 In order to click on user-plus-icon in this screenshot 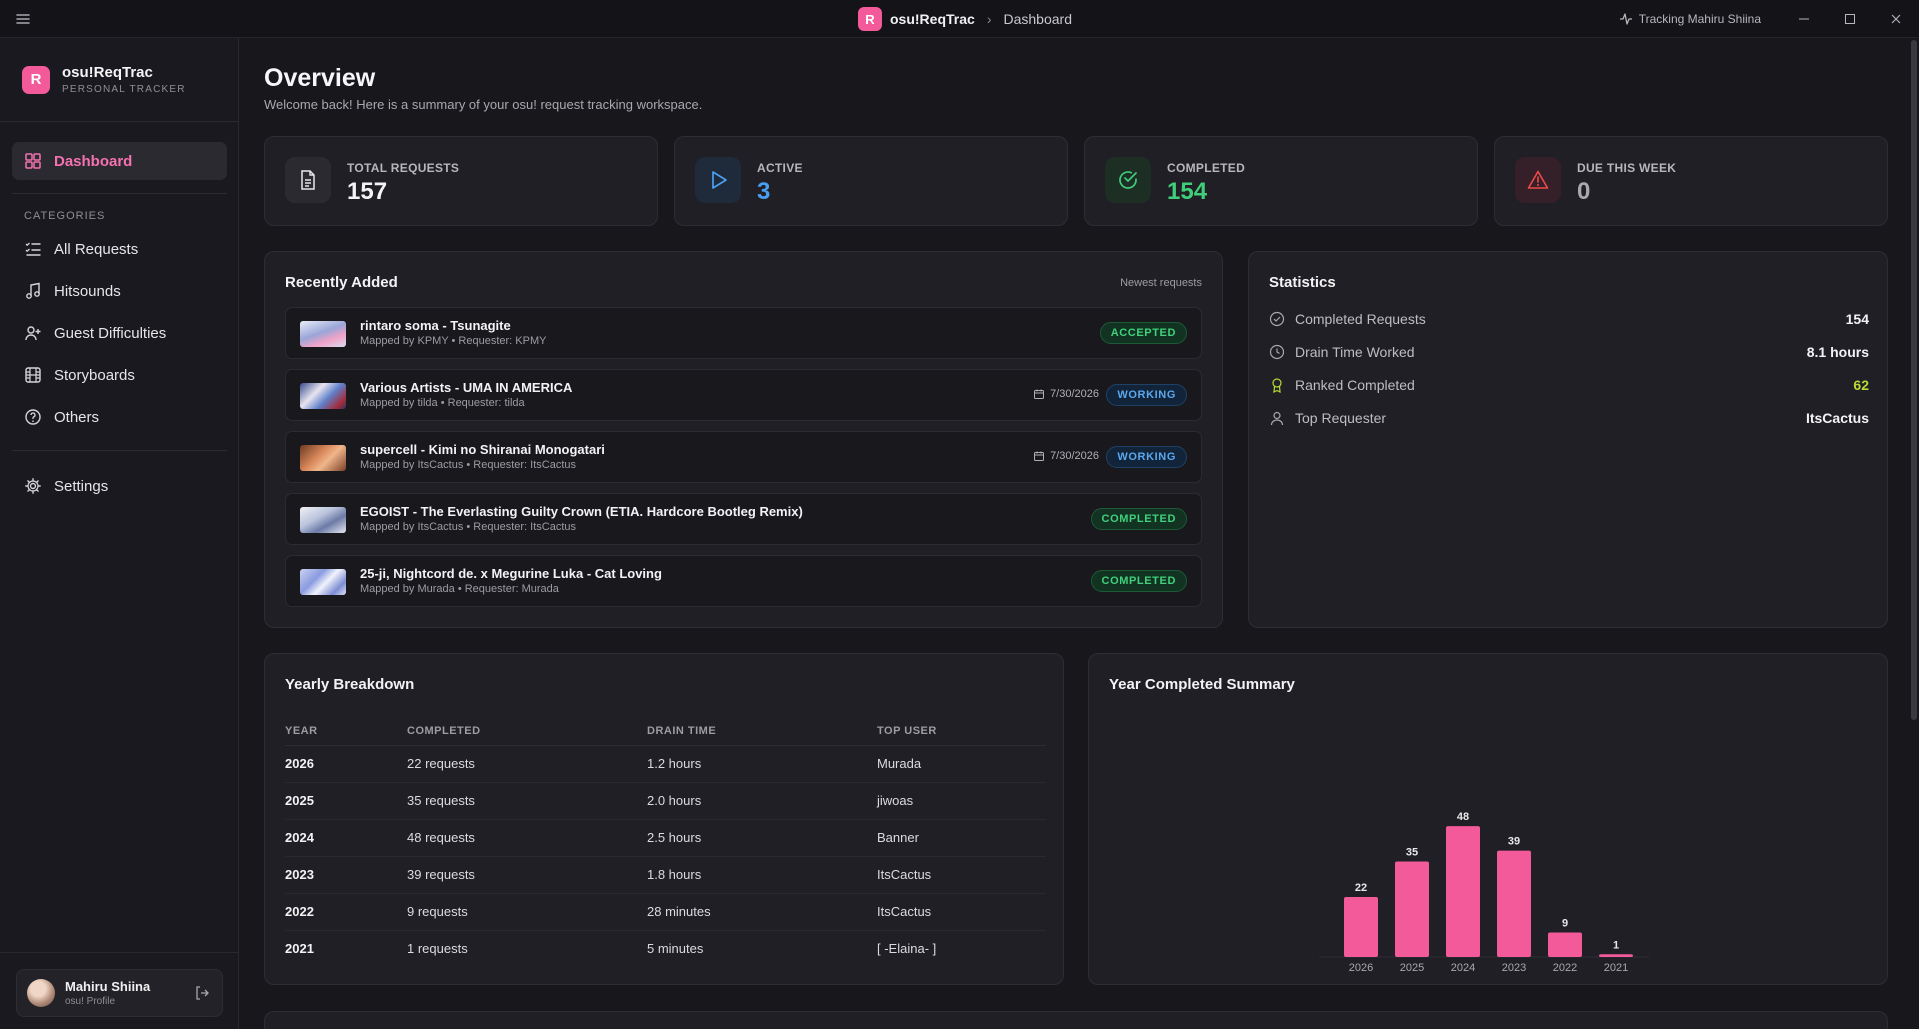, I will do `click(33, 333)`.